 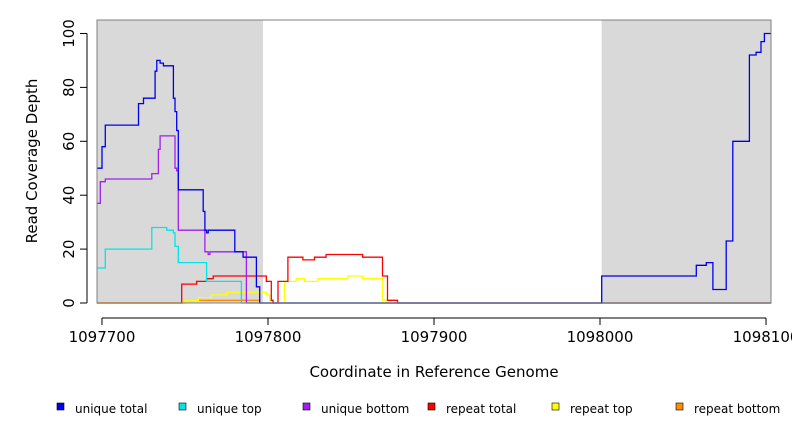 I want to click on legend-item-unique-top: unique top, so click(x=220, y=409).